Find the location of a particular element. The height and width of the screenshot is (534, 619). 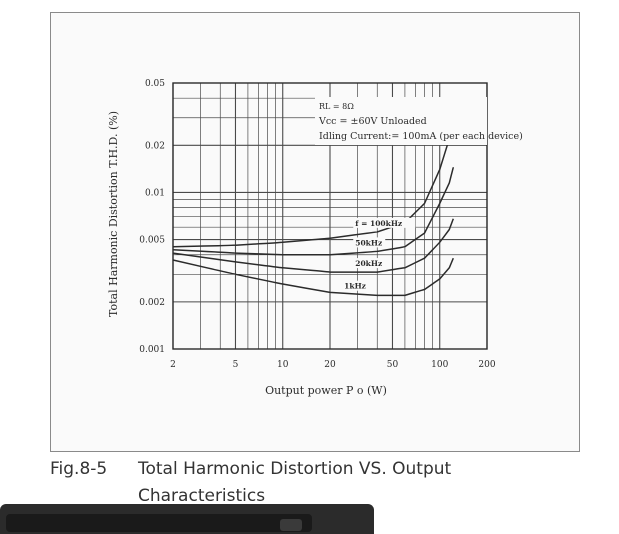

y-tick-label: 0.001 is located at coordinates (152, 350).